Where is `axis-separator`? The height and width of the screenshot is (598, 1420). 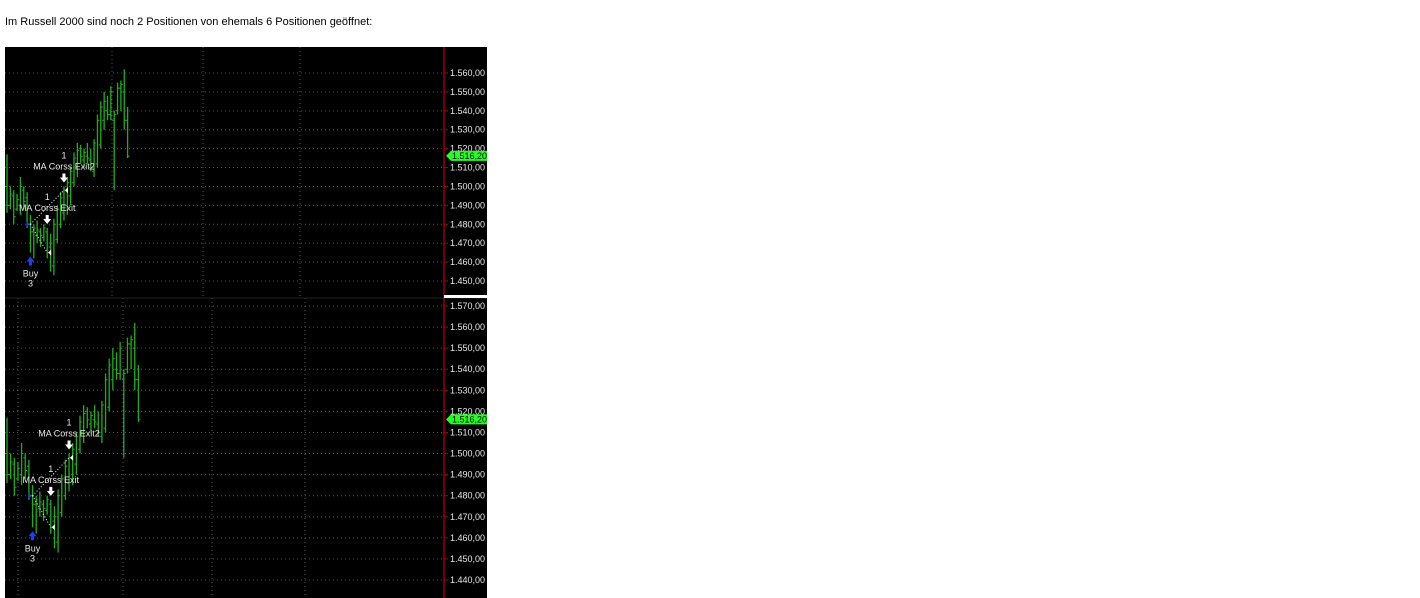 axis-separator is located at coordinates (465, 296).